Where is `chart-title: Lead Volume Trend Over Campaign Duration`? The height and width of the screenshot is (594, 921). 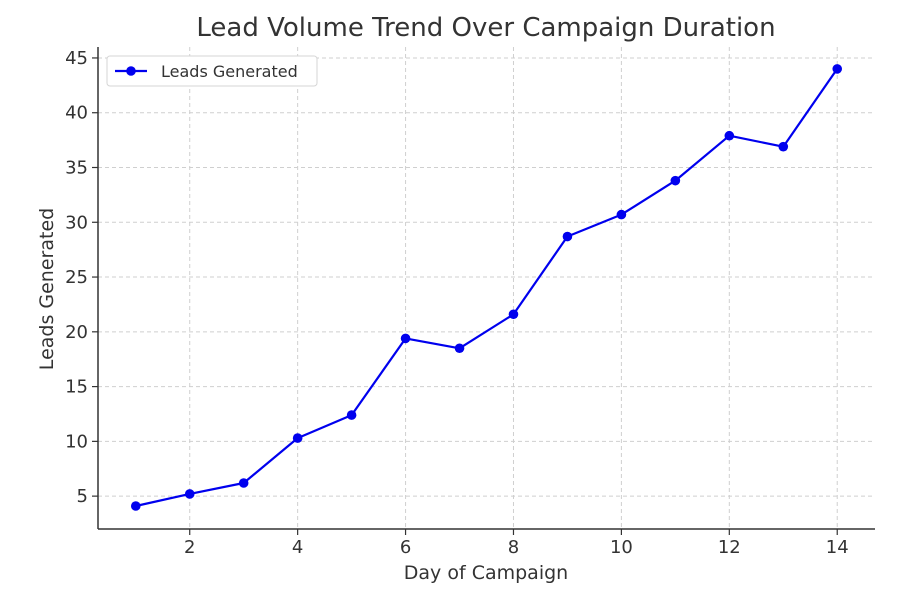
chart-title: Lead Volume Trend Over Campaign Duration is located at coordinates (485, 28).